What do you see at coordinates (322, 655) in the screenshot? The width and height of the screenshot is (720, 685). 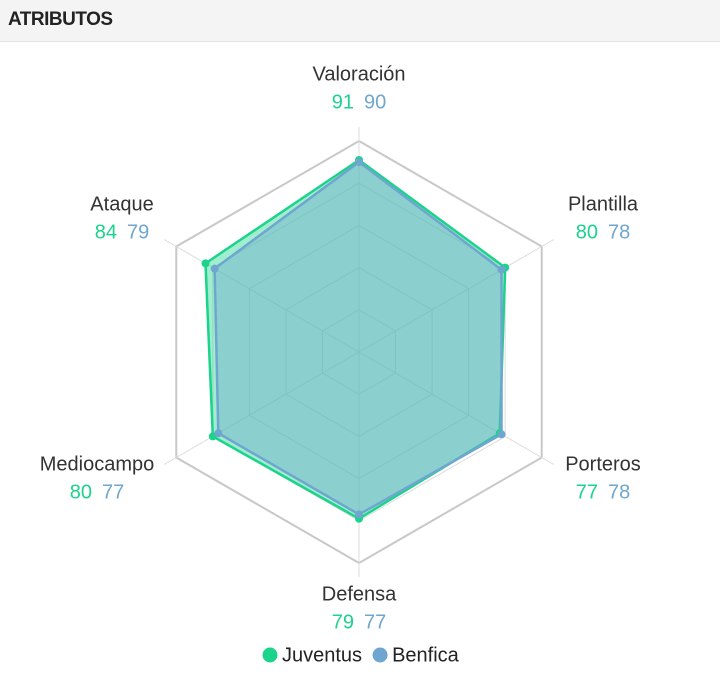 I see `legend-label: Juventus` at bounding box center [322, 655].